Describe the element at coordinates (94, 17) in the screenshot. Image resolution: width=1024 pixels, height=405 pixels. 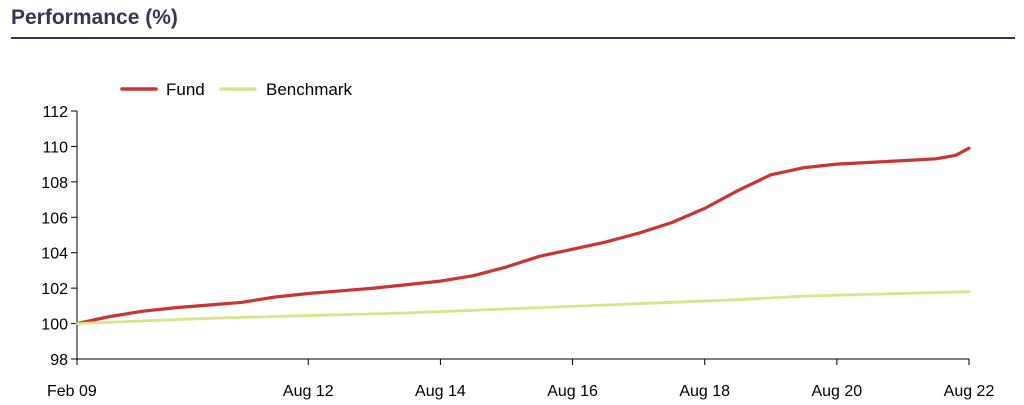
I see `chart-title: Performance (%)` at that location.